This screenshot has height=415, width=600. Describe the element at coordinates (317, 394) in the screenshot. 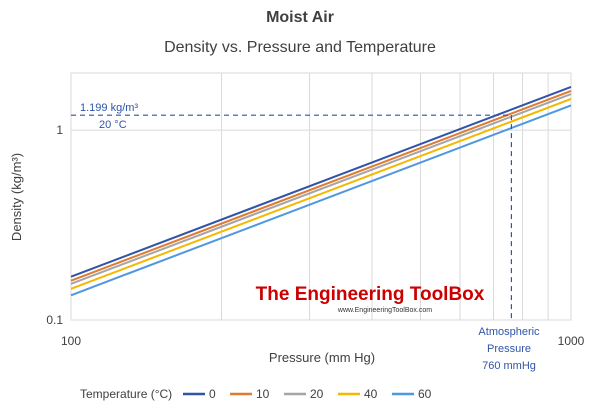

I see `legend-label-20: 20` at that location.